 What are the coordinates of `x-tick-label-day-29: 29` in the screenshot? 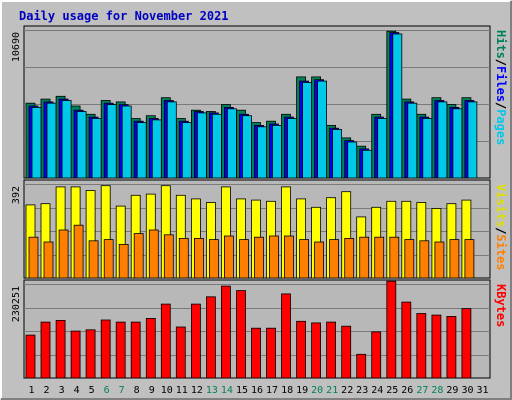 It's located at (452, 390).